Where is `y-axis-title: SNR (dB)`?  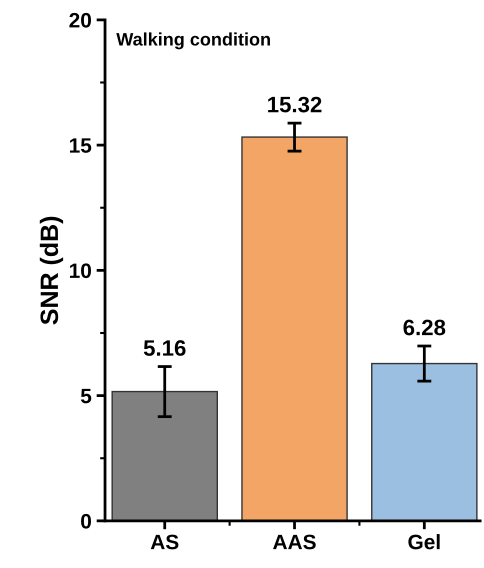
y-axis-title: SNR (dB) is located at coordinates (52, 270).